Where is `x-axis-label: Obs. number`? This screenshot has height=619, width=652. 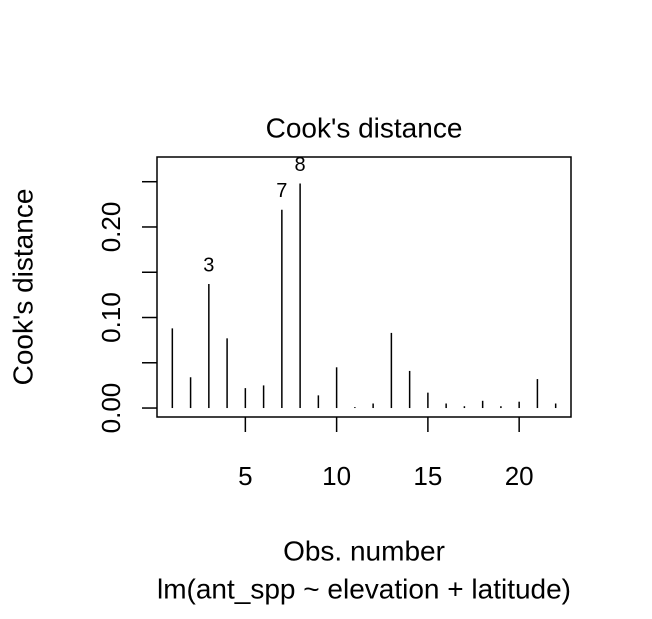
x-axis-label: Obs. number is located at coordinates (364, 550).